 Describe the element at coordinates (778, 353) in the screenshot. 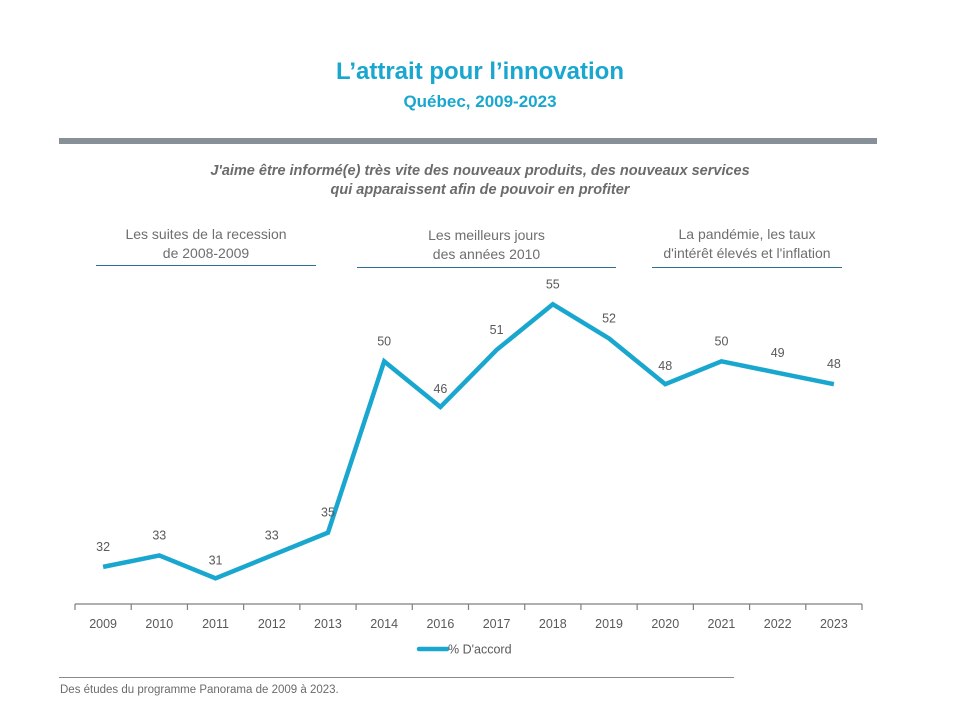

I see `data-label: 49` at that location.